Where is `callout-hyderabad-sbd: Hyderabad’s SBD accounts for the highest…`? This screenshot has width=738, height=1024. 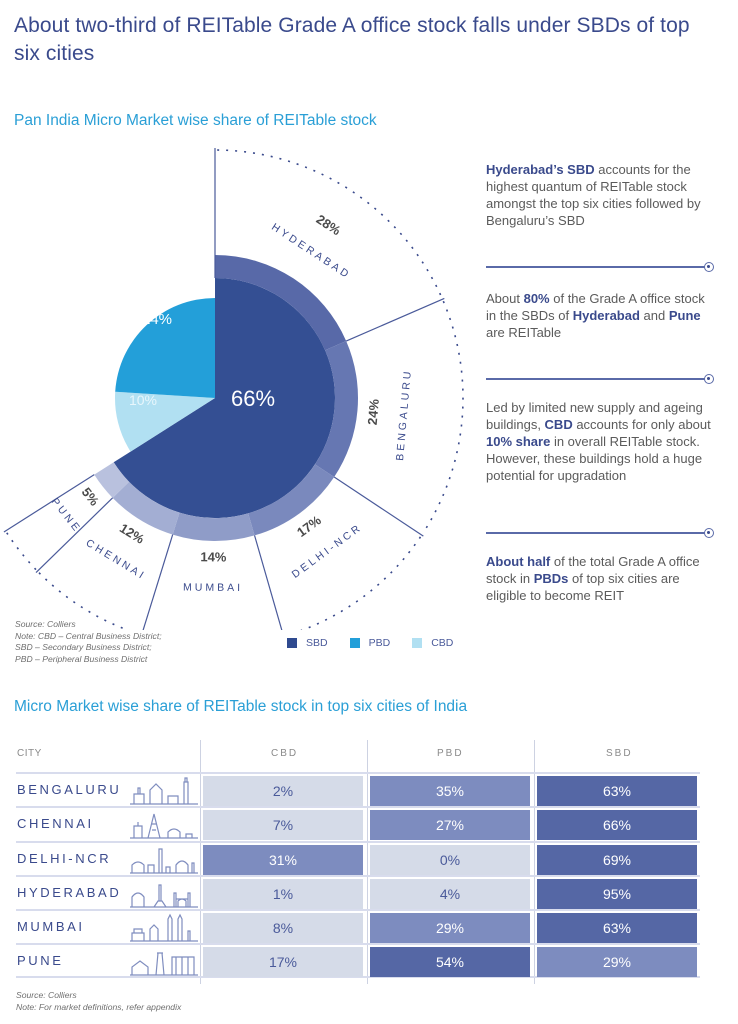 callout-hyderabad-sbd: Hyderabad’s SBD accounts for the highest… is located at coordinates (601, 195).